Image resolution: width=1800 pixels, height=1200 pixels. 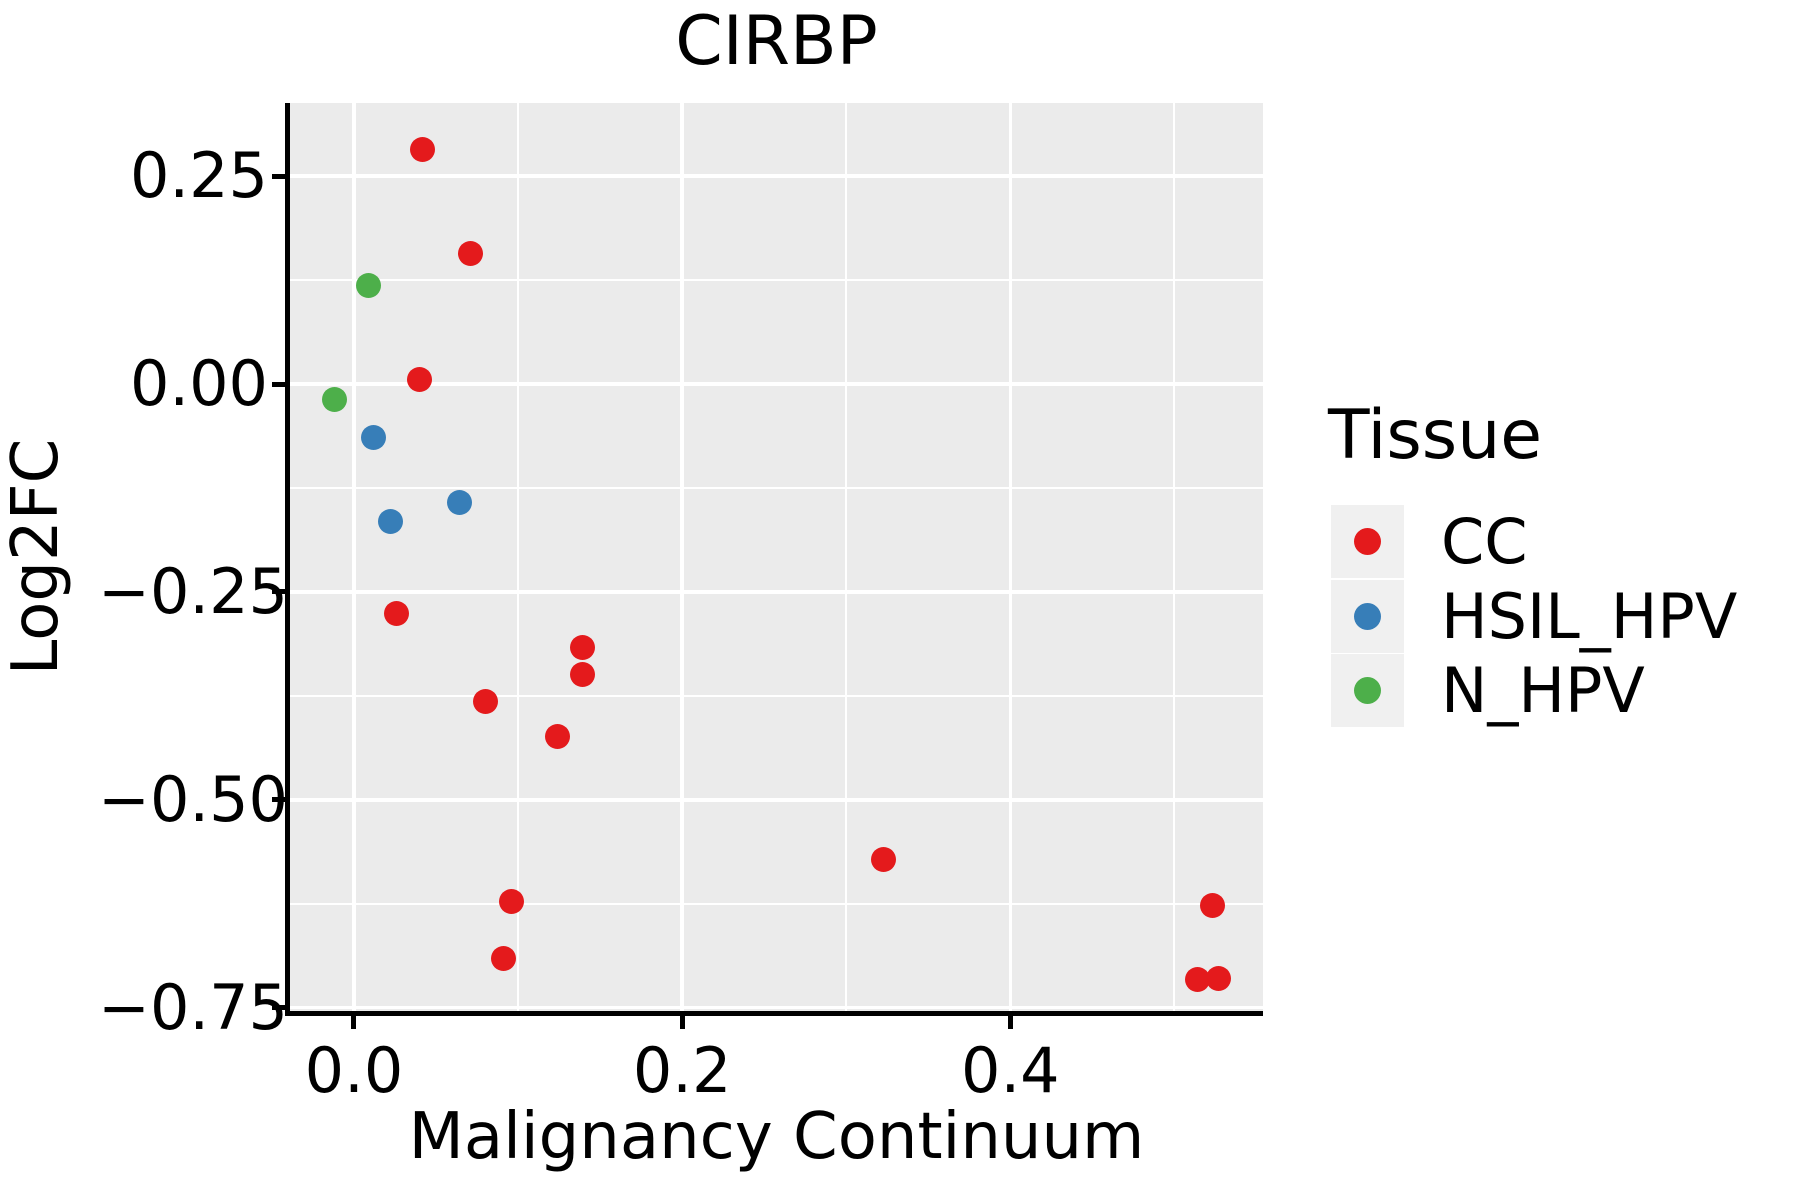 What do you see at coordinates (193, 1007) in the screenshot?
I see `y-tick-label: −0.75` at bounding box center [193, 1007].